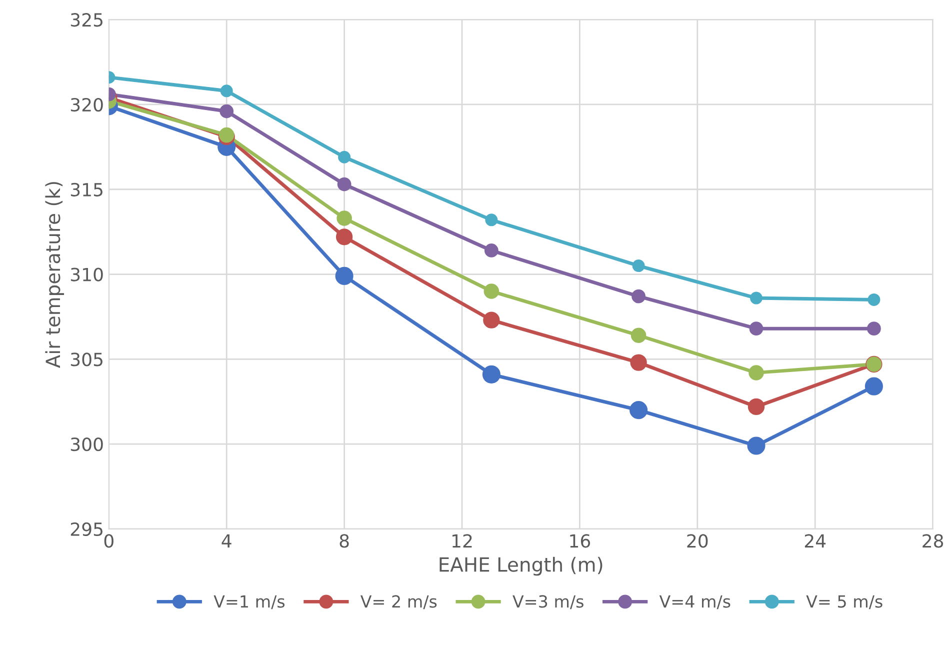 This screenshot has width=947, height=653. I want to click on legend-label: V=4 m/s, so click(694, 602).